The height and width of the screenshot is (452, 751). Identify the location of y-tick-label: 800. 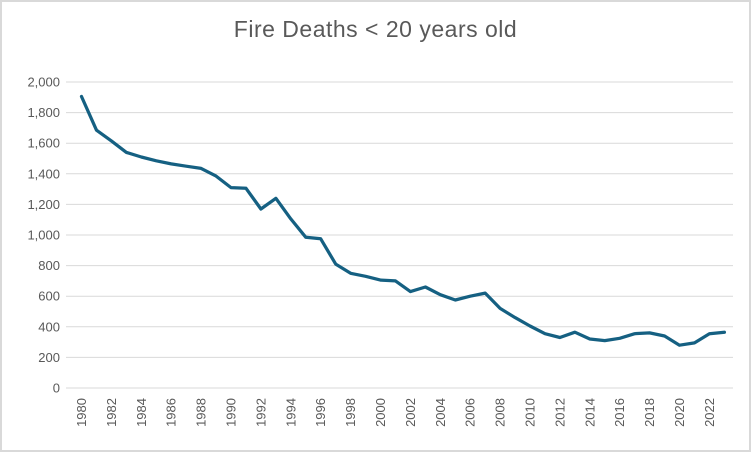
(49, 265).